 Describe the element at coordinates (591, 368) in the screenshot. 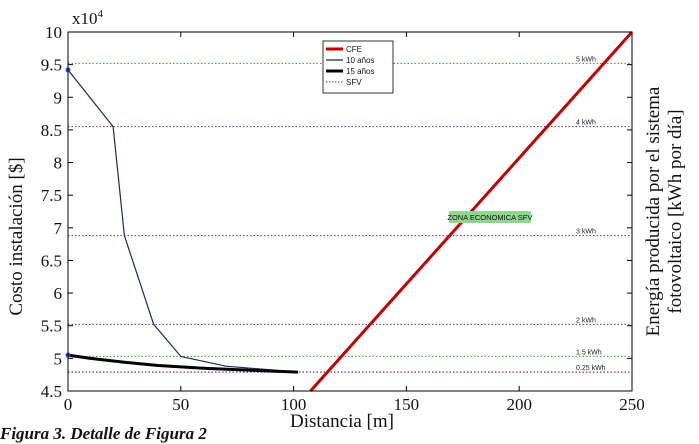

I see `reference-label: 0.25 kWh` at that location.